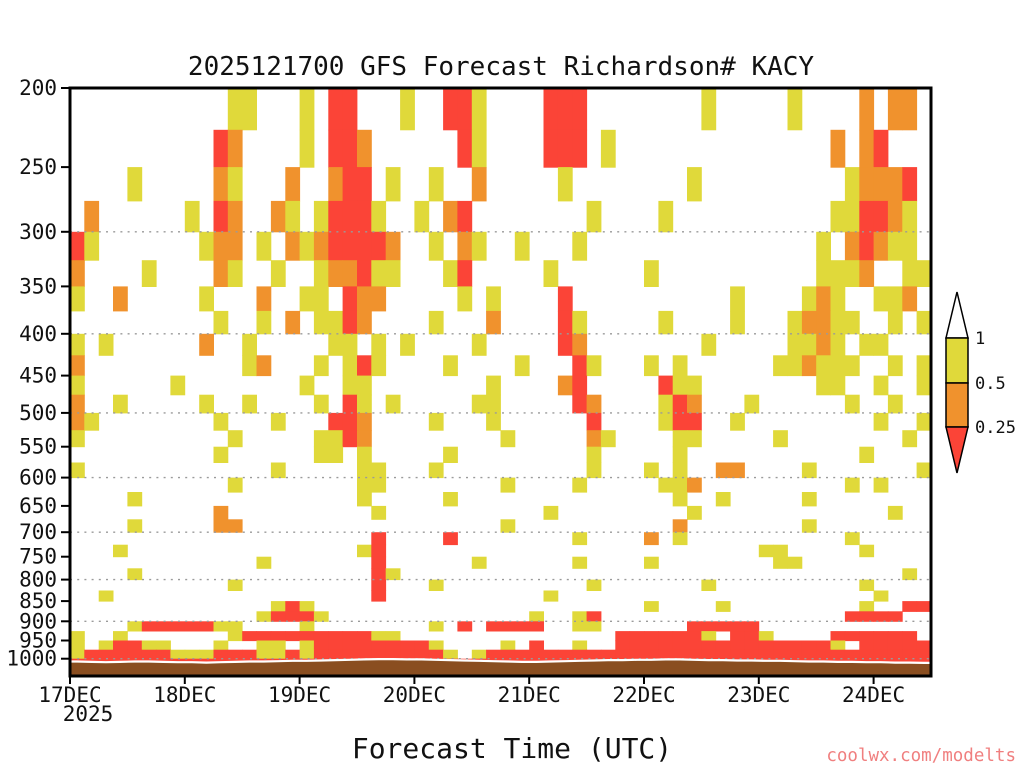 This screenshot has height=768, width=1024. I want to click on colorbar-label: 0.5, so click(990, 384).